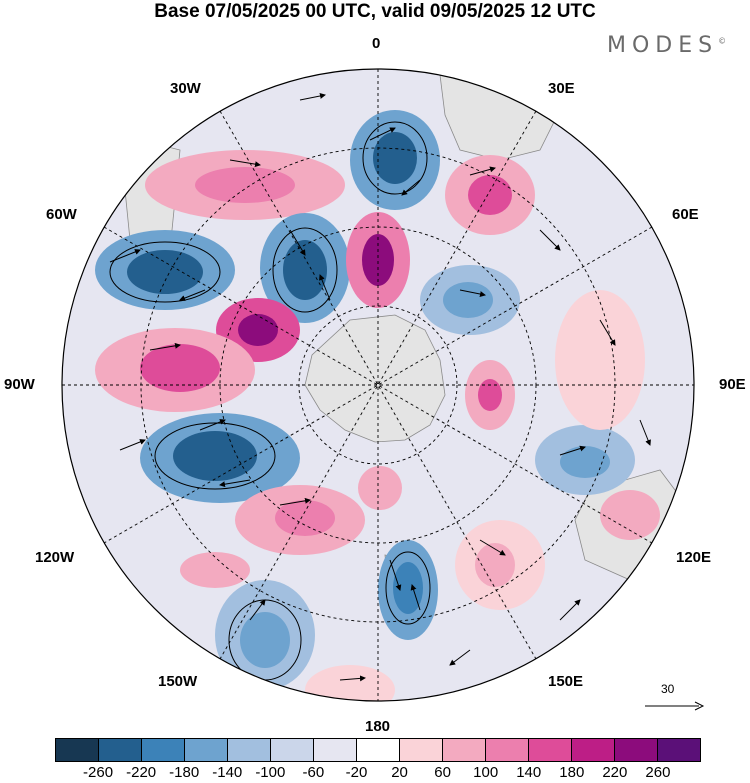 The width and height of the screenshot is (750, 783). What do you see at coordinates (19, 384) in the screenshot?
I see `lon-label-90w: 90W` at bounding box center [19, 384].